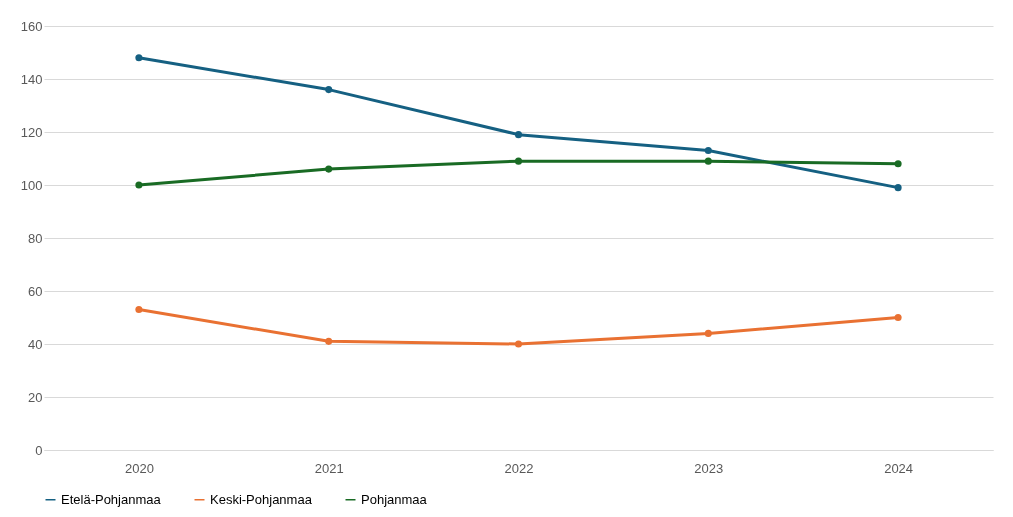 The width and height of the screenshot is (1013, 517). Describe the element at coordinates (31, 132) in the screenshot. I see `y-tick-label: 120` at that location.